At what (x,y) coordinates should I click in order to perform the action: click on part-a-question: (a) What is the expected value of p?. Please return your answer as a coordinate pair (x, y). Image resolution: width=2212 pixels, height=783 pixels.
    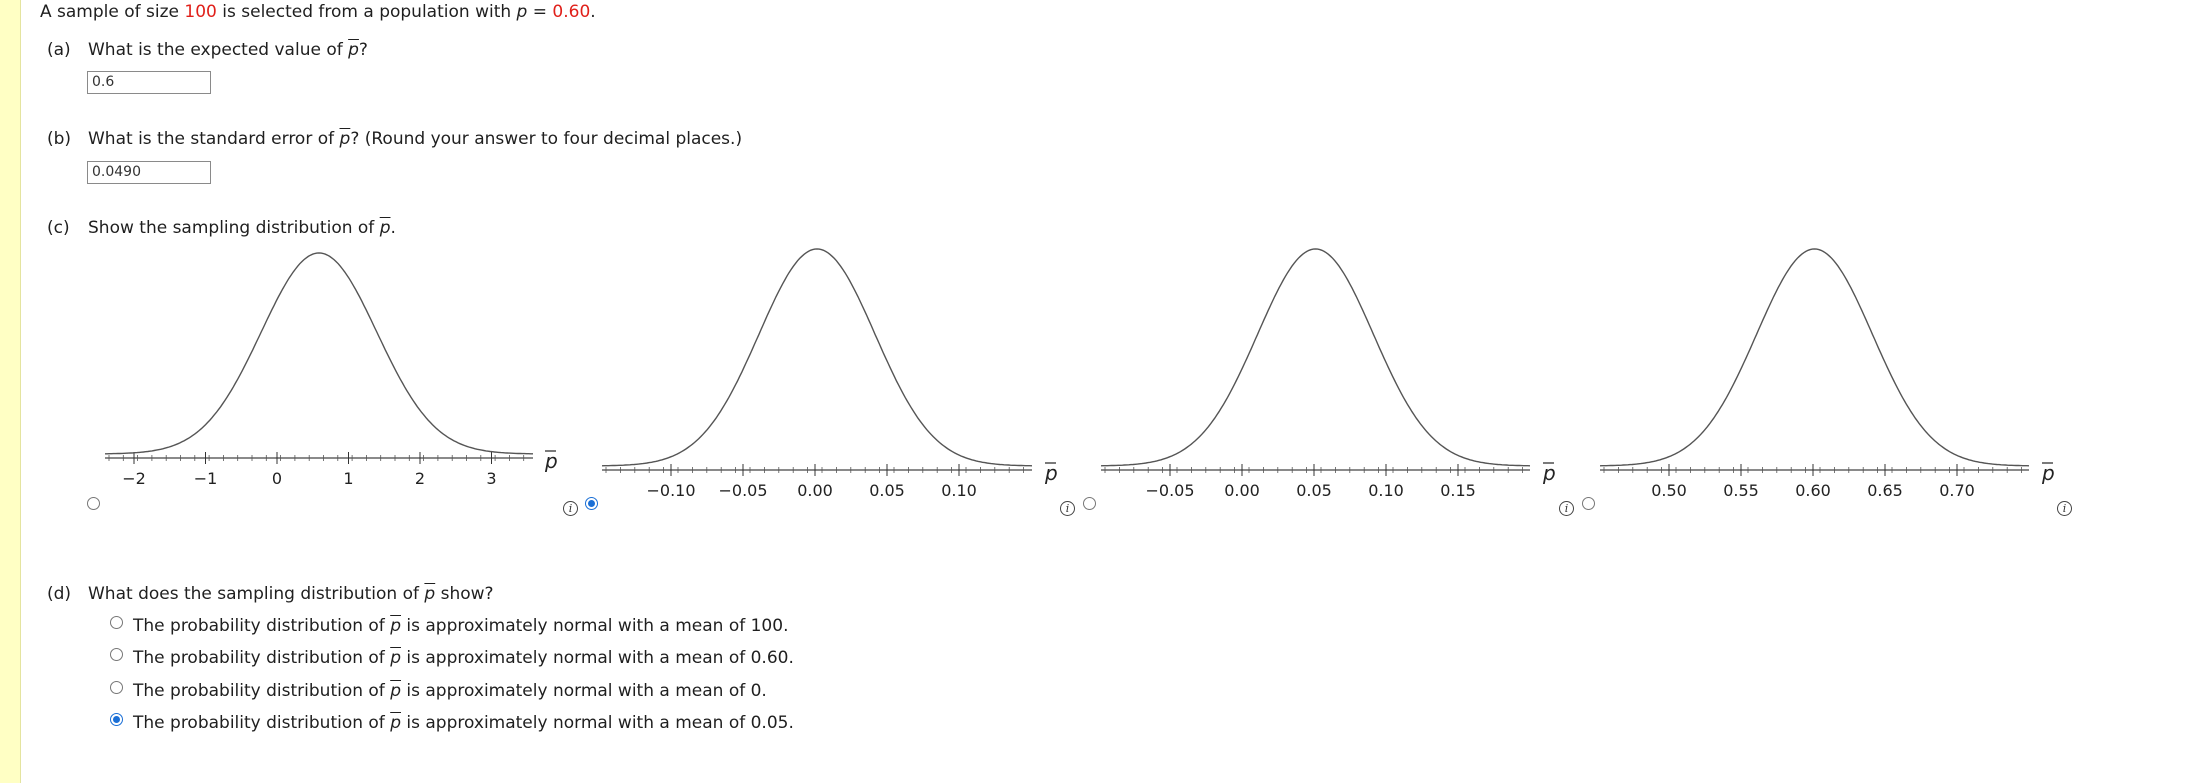
    Looking at the image, I should click on (207, 50).